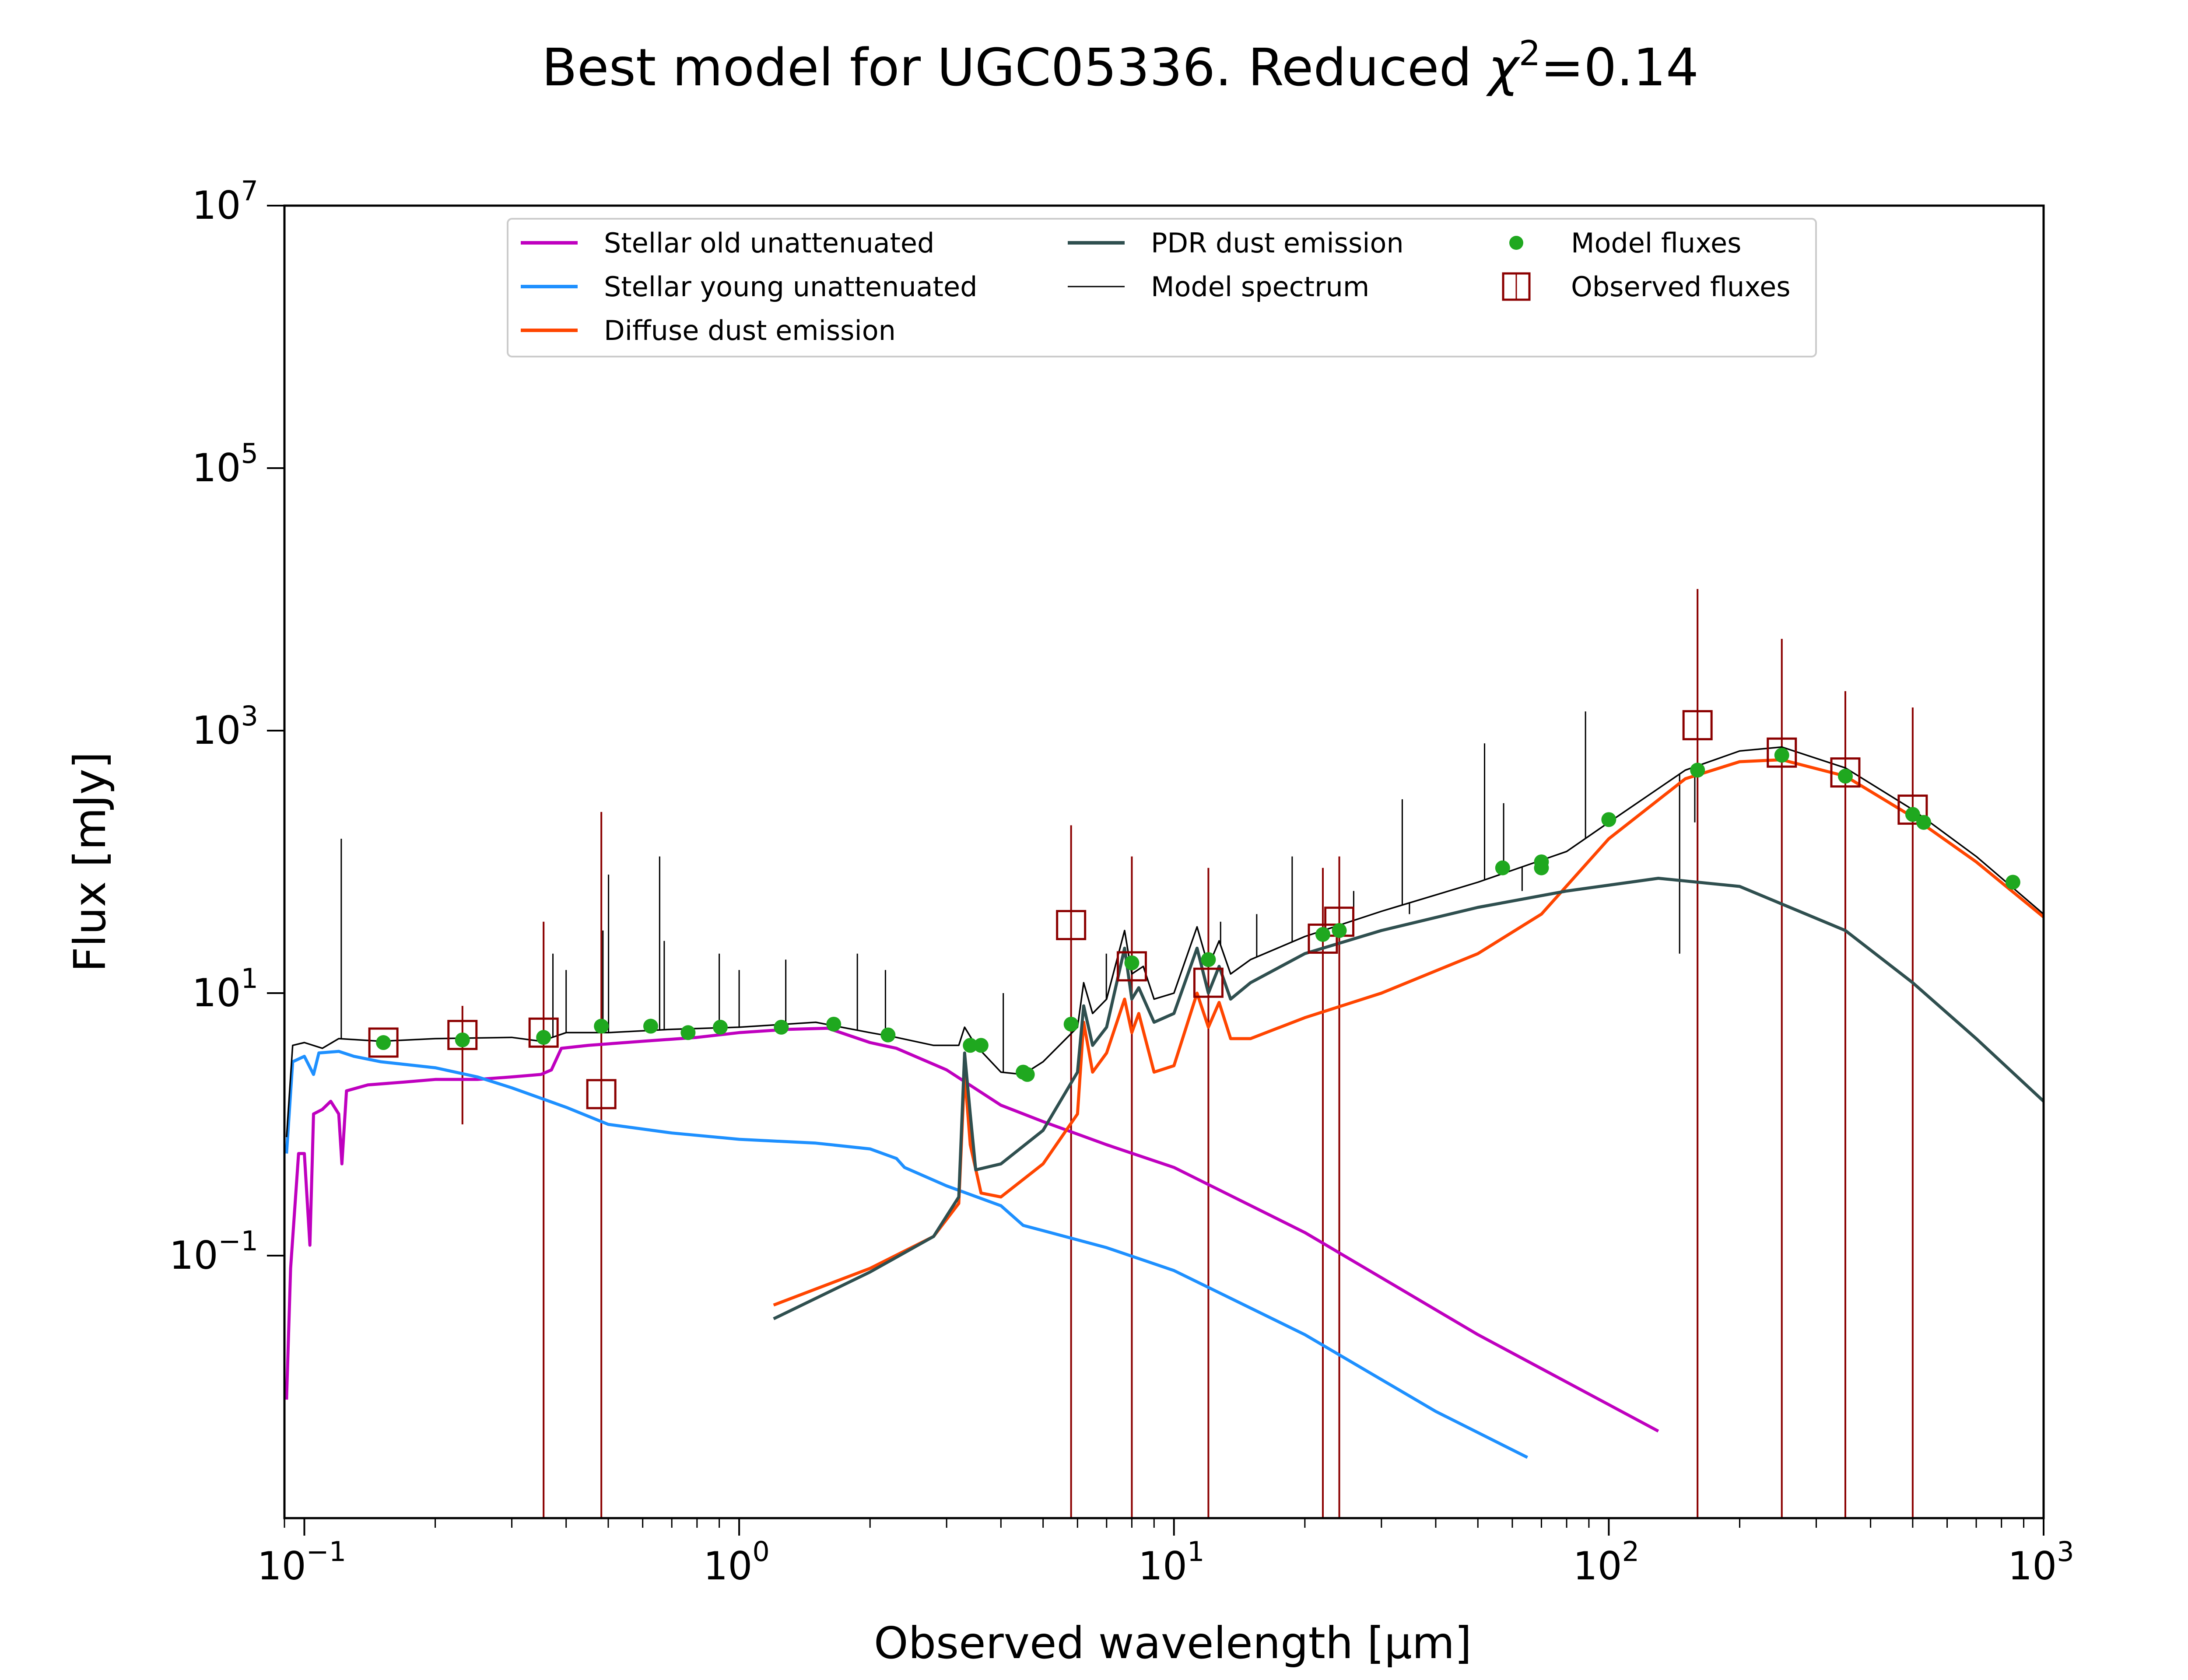  I want to click on y-tick-label: 10³, so click(225, 726).